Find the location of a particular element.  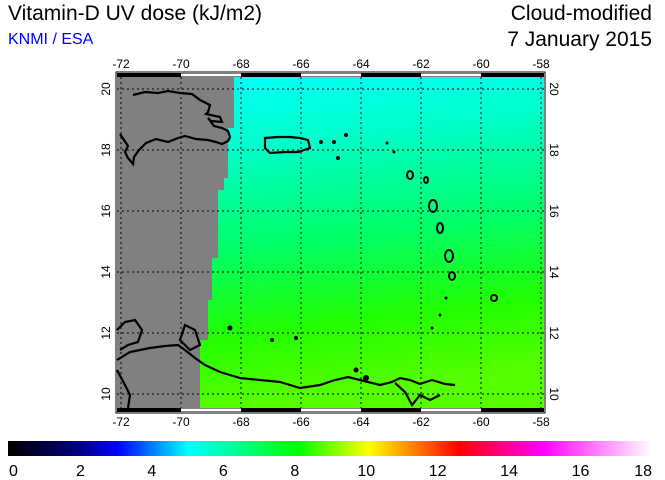

colorbar-labels: 0 2 4 6 8 10 12 14 16 18 is located at coordinates (330, 471).